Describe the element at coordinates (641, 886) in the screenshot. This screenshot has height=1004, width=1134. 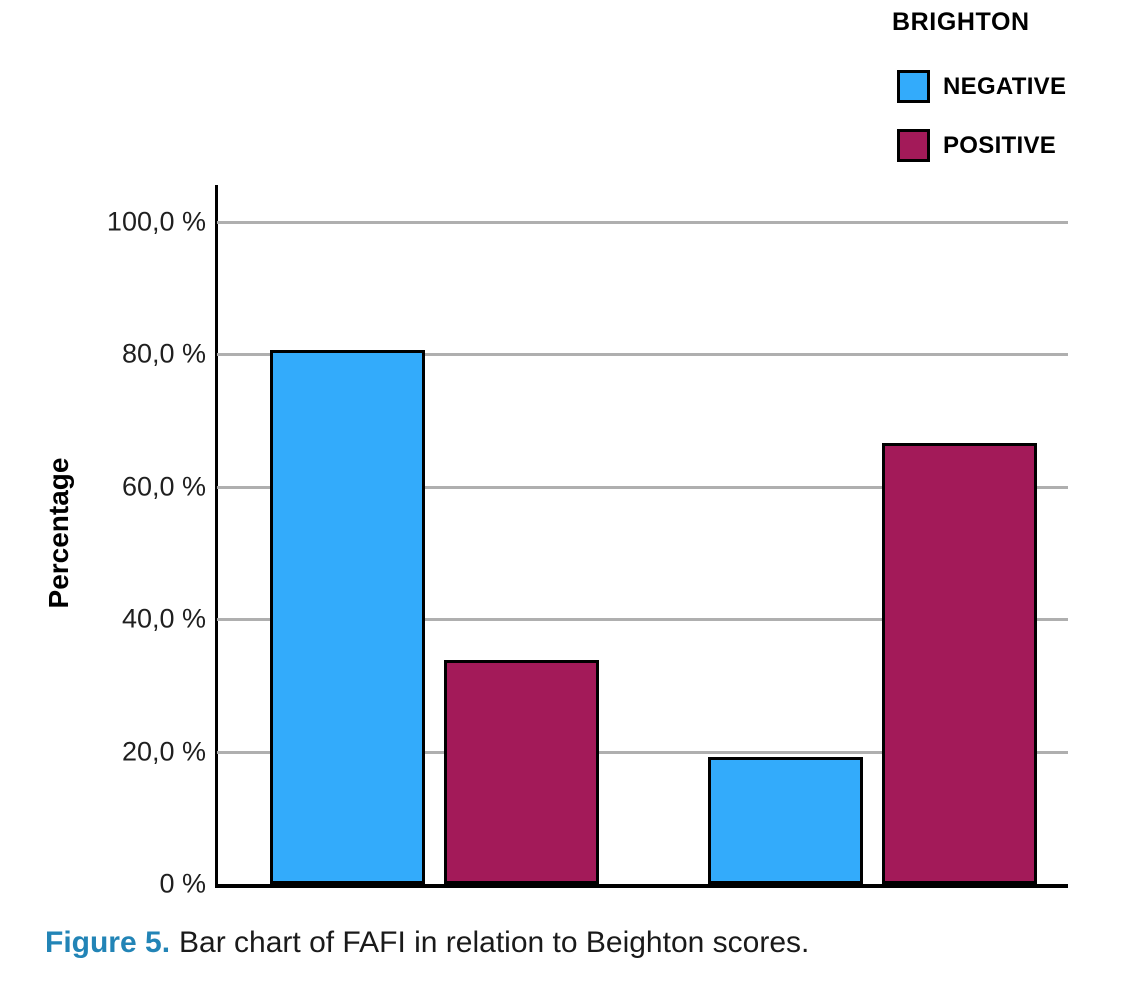
I see `x-axis-line` at that location.